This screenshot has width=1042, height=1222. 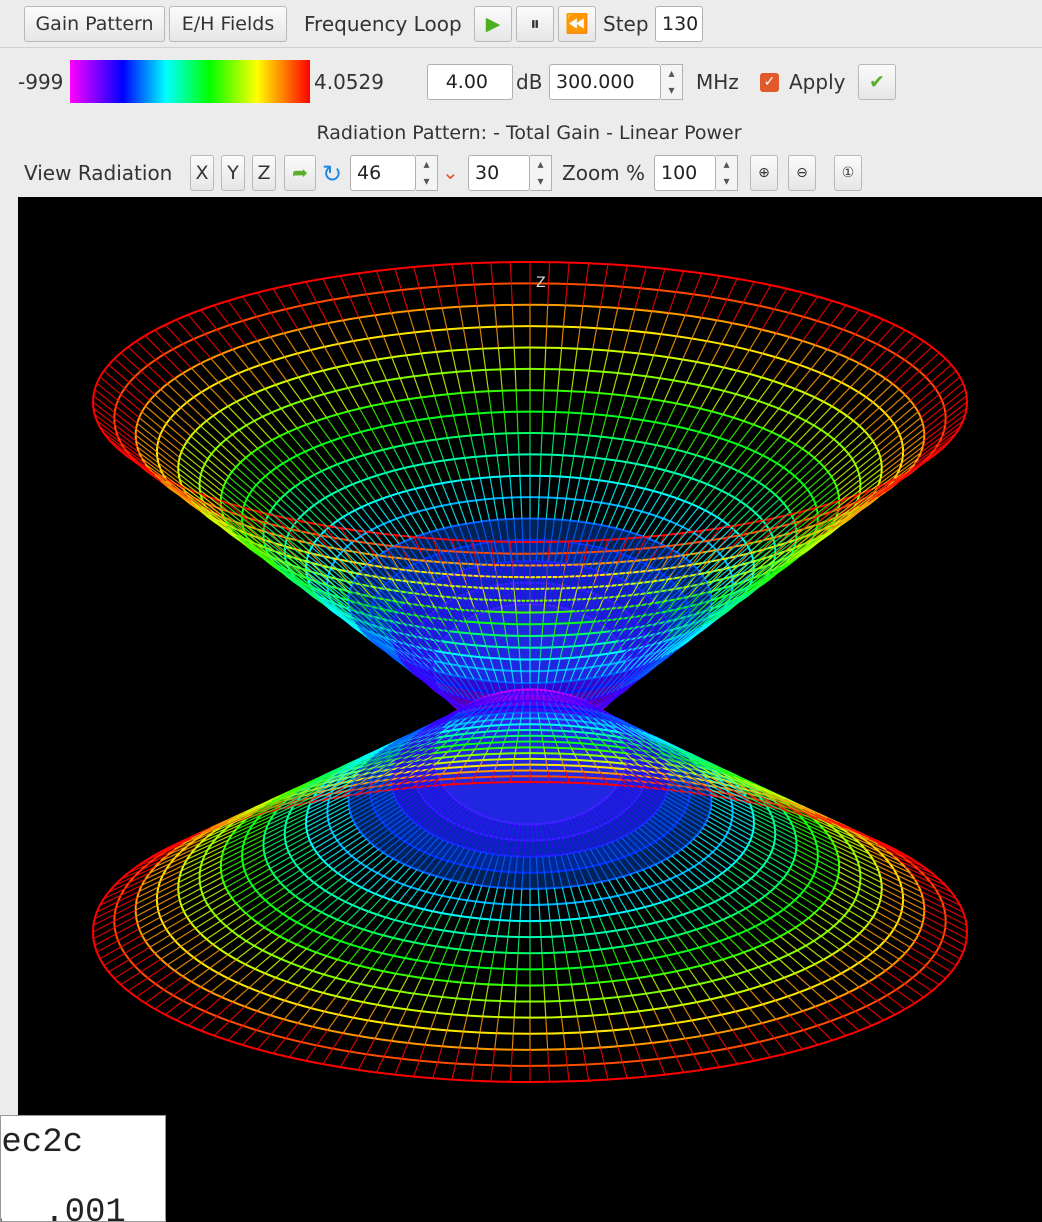 What do you see at coordinates (605, 82) in the screenshot?
I see `freq-input: 300.000` at bounding box center [605, 82].